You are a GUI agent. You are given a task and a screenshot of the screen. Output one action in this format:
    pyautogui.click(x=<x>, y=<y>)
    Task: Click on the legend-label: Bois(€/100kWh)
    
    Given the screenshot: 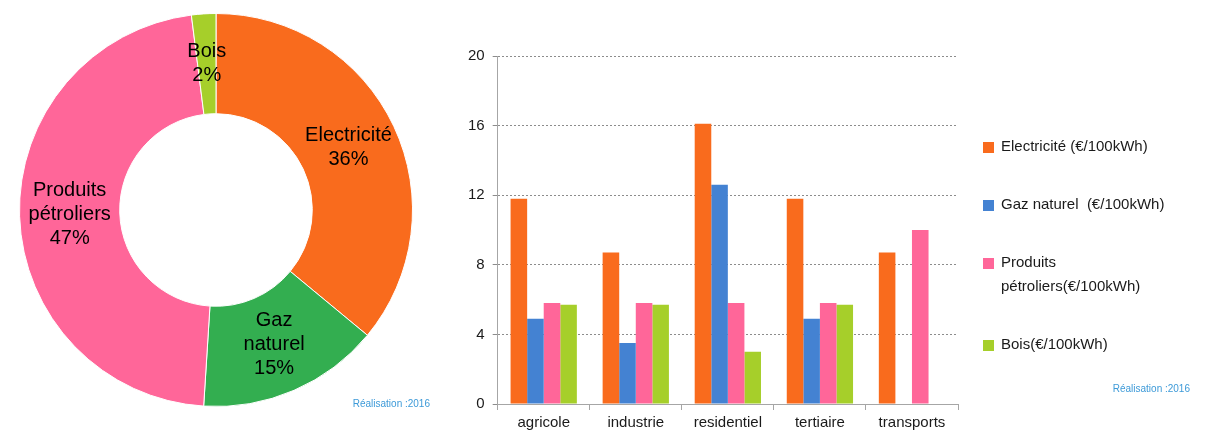 What is the action you would take?
    pyautogui.click(x=1054, y=344)
    